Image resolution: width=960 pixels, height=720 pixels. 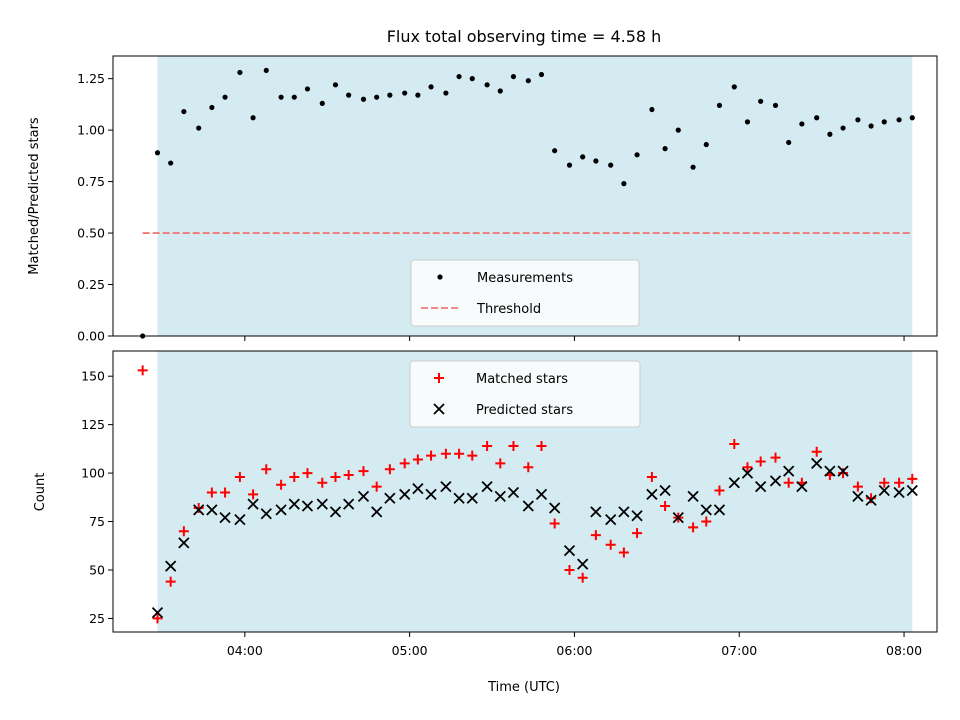 I want to click on bottom-y-axis-label: Count, so click(x=40, y=492).